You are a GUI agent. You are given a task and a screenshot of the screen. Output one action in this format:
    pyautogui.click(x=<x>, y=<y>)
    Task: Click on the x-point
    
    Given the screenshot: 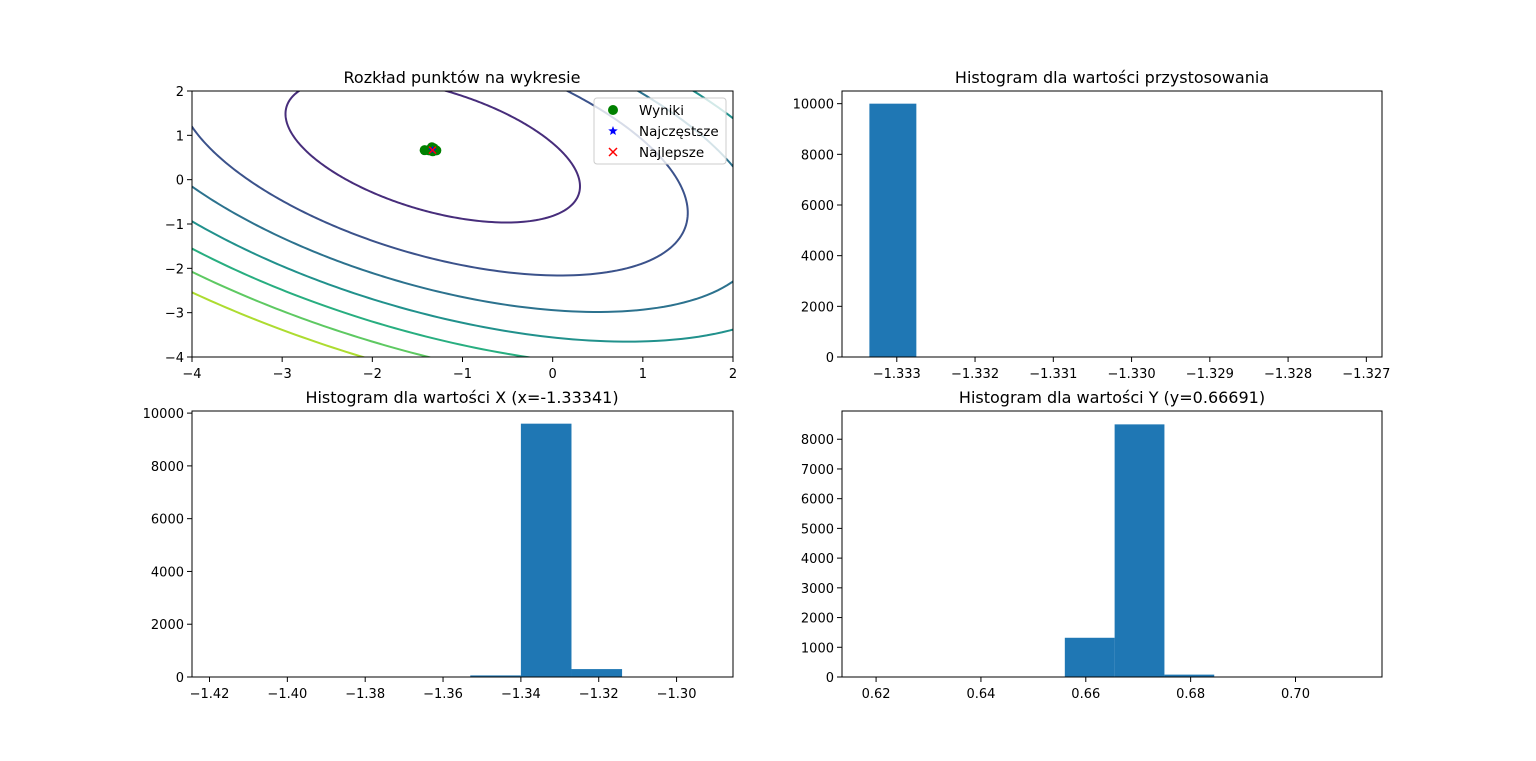 What is the action you would take?
    pyautogui.click(x=432, y=150)
    